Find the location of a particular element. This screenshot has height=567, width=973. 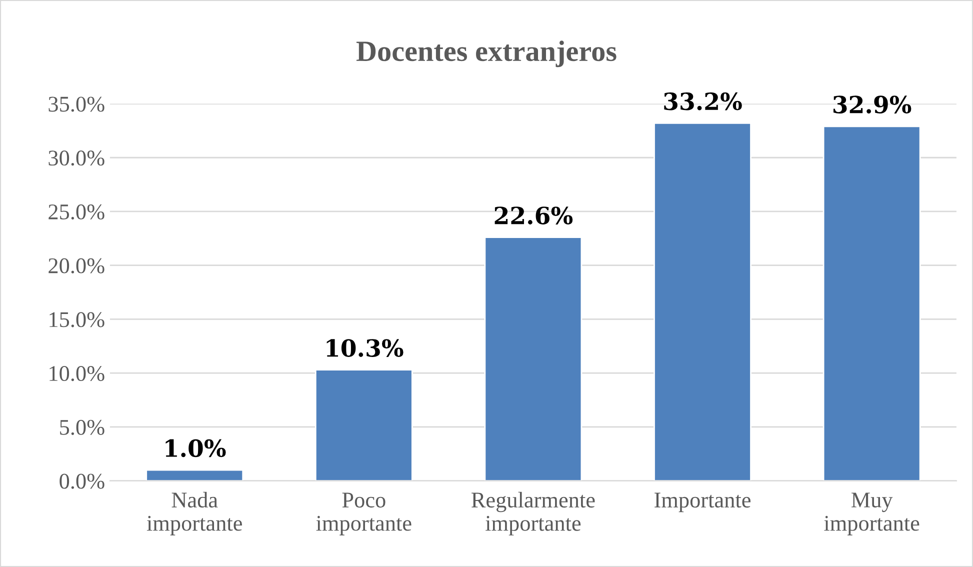

data-label: 22.6% is located at coordinates (533, 215).